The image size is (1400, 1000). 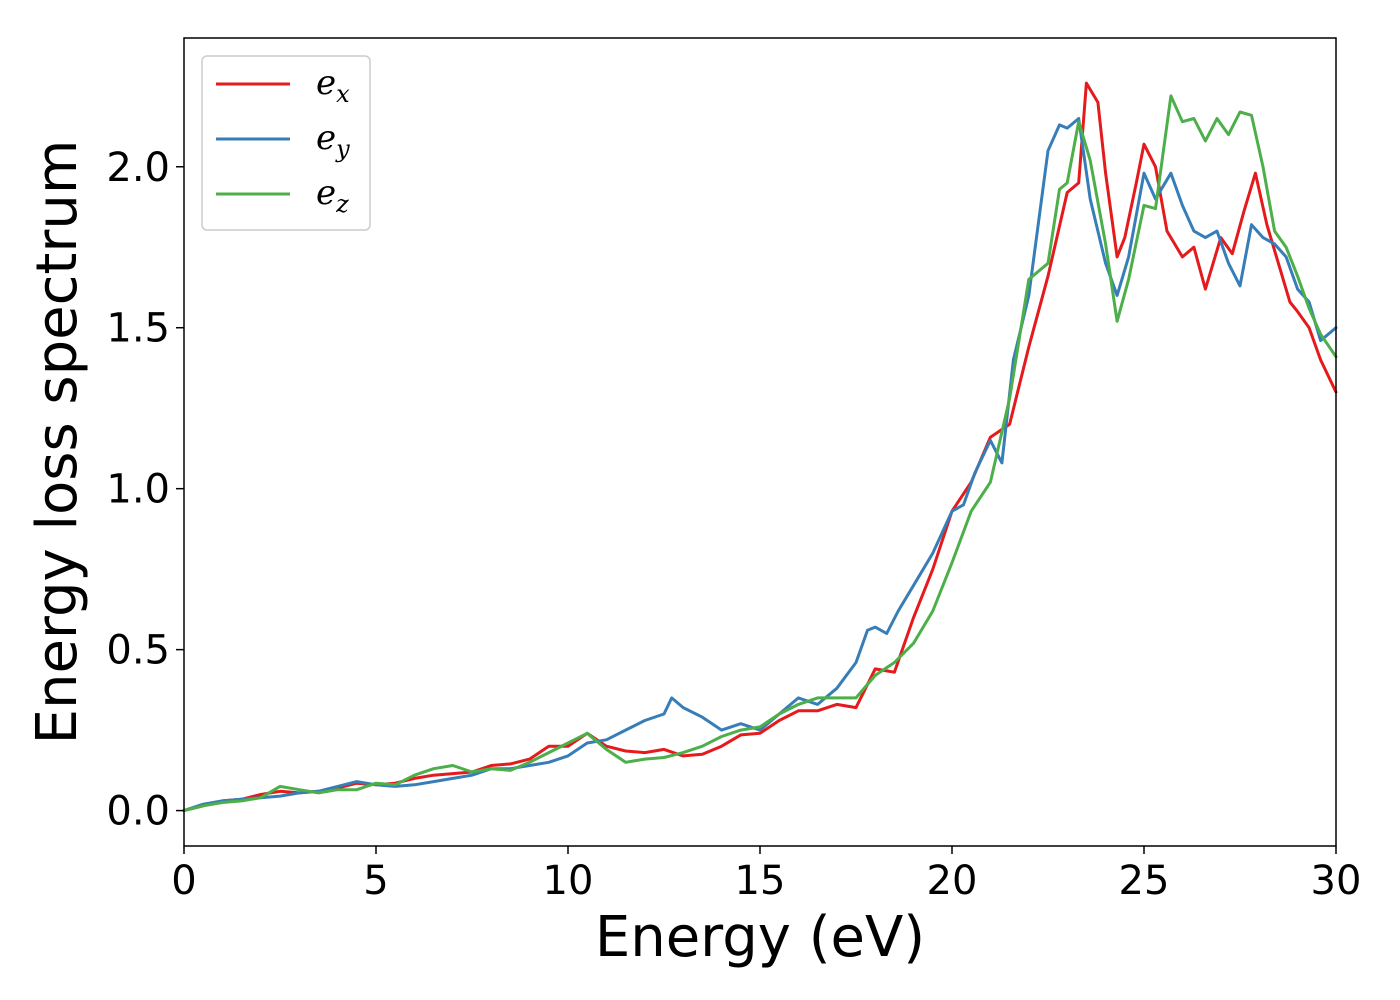 What do you see at coordinates (760, 881) in the screenshot?
I see `x-tick-label: 15` at bounding box center [760, 881].